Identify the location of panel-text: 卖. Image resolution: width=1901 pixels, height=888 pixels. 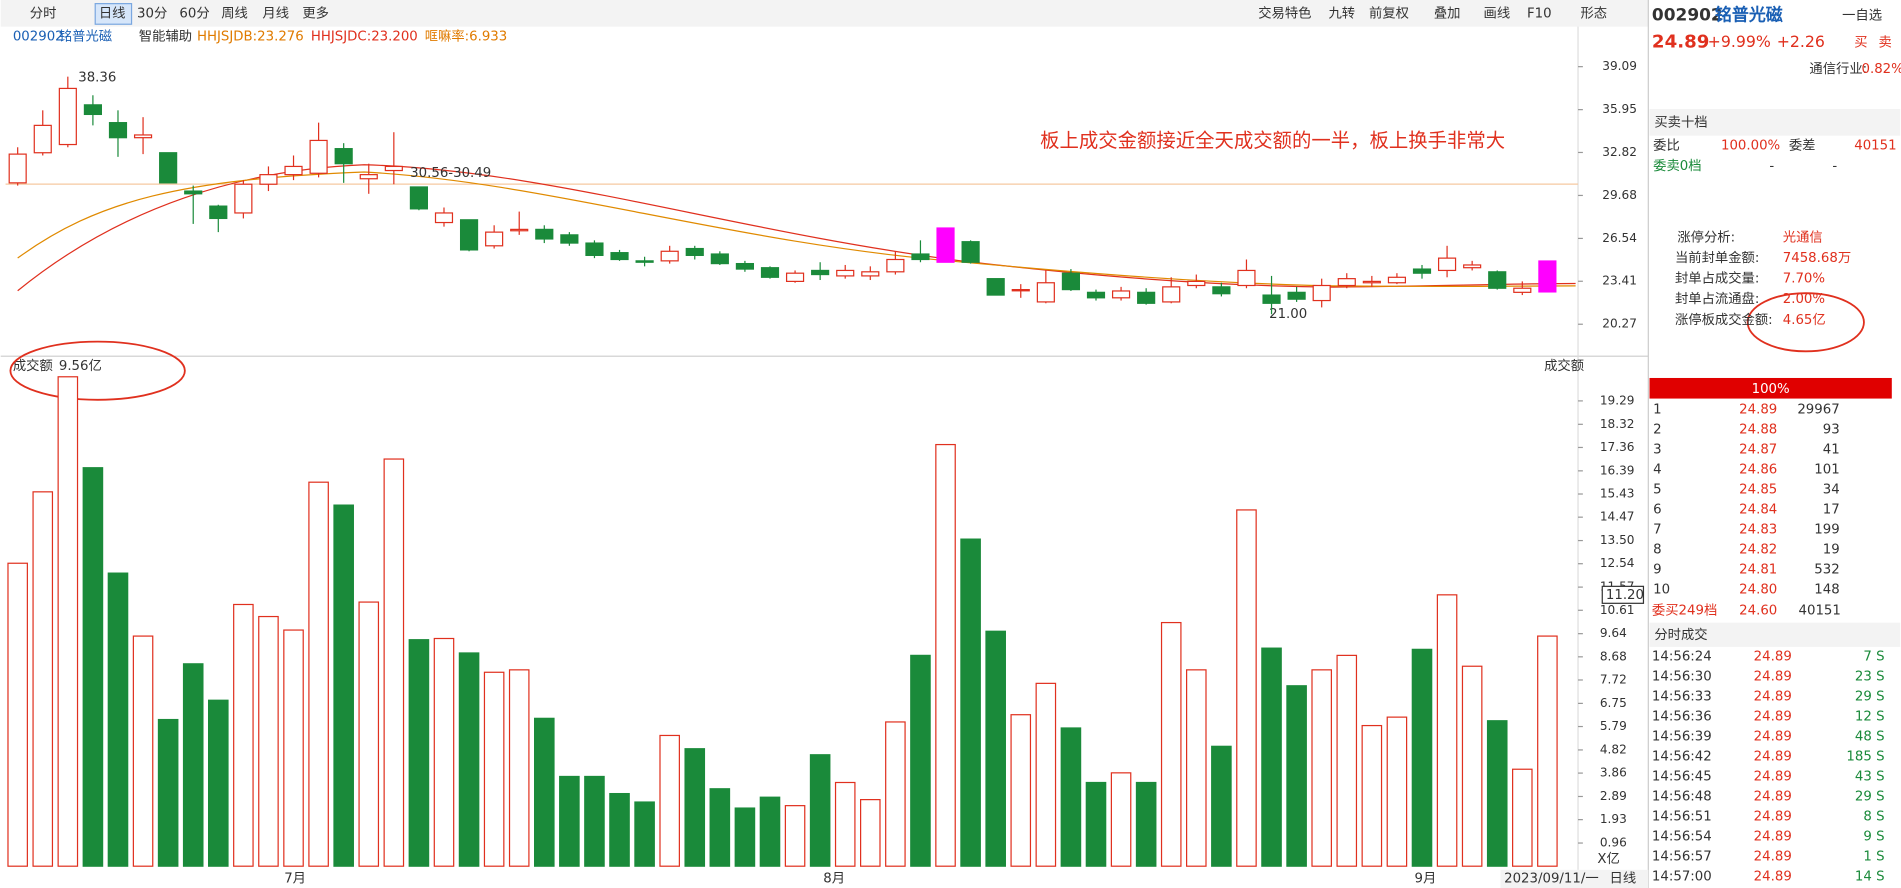
(1884, 42).